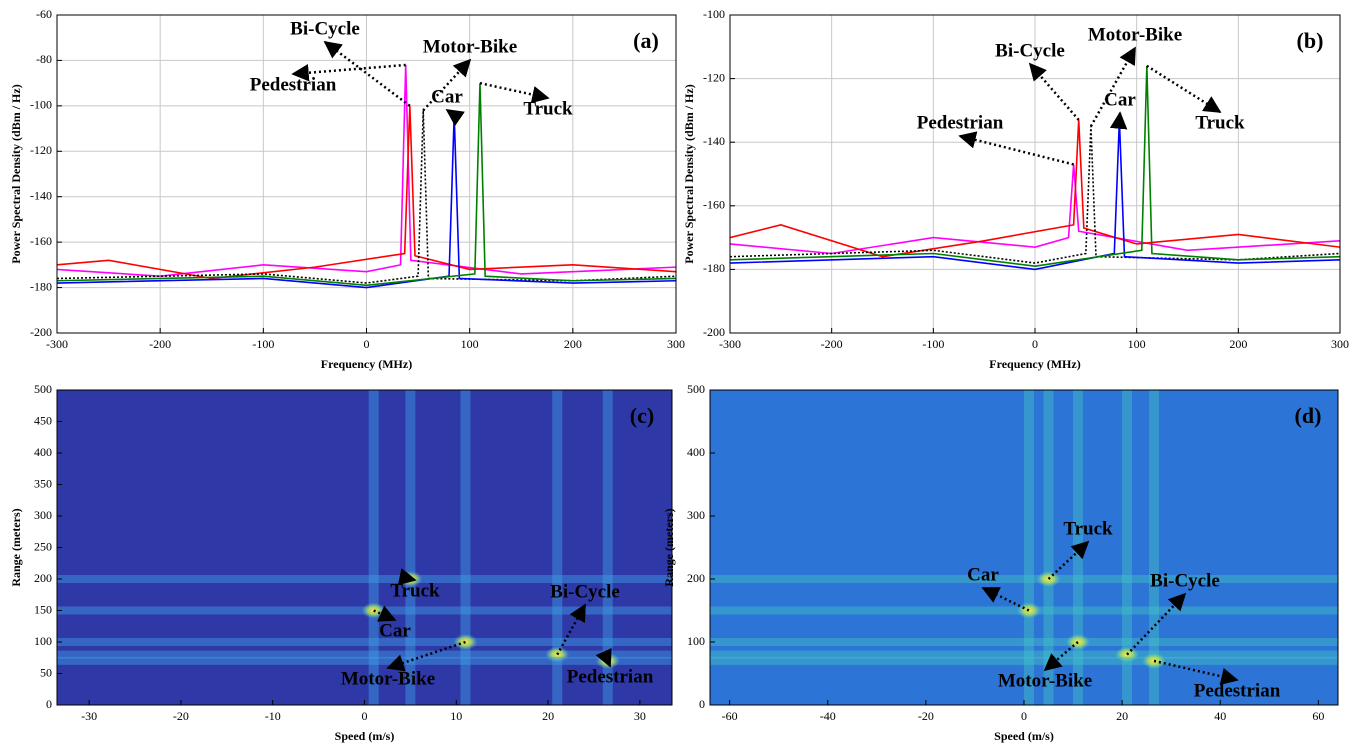 The height and width of the screenshot is (751, 1361). I want to click on y-tick-label: 150, so click(43, 609).